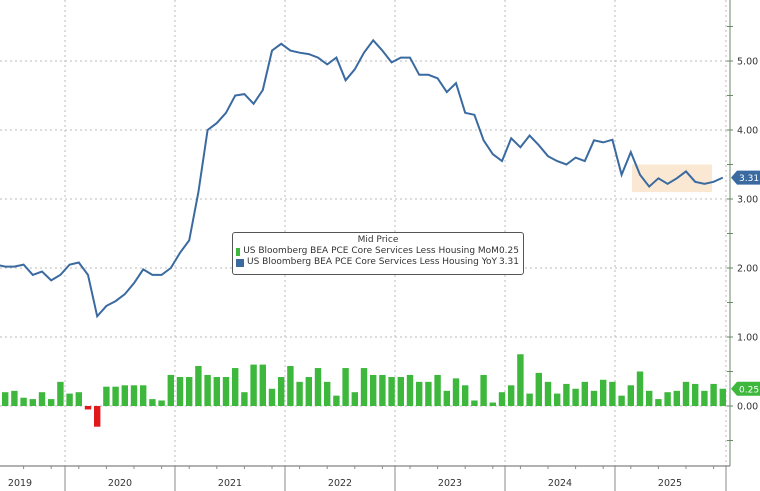  I want to click on svg-text: 2025, so click(670, 483).